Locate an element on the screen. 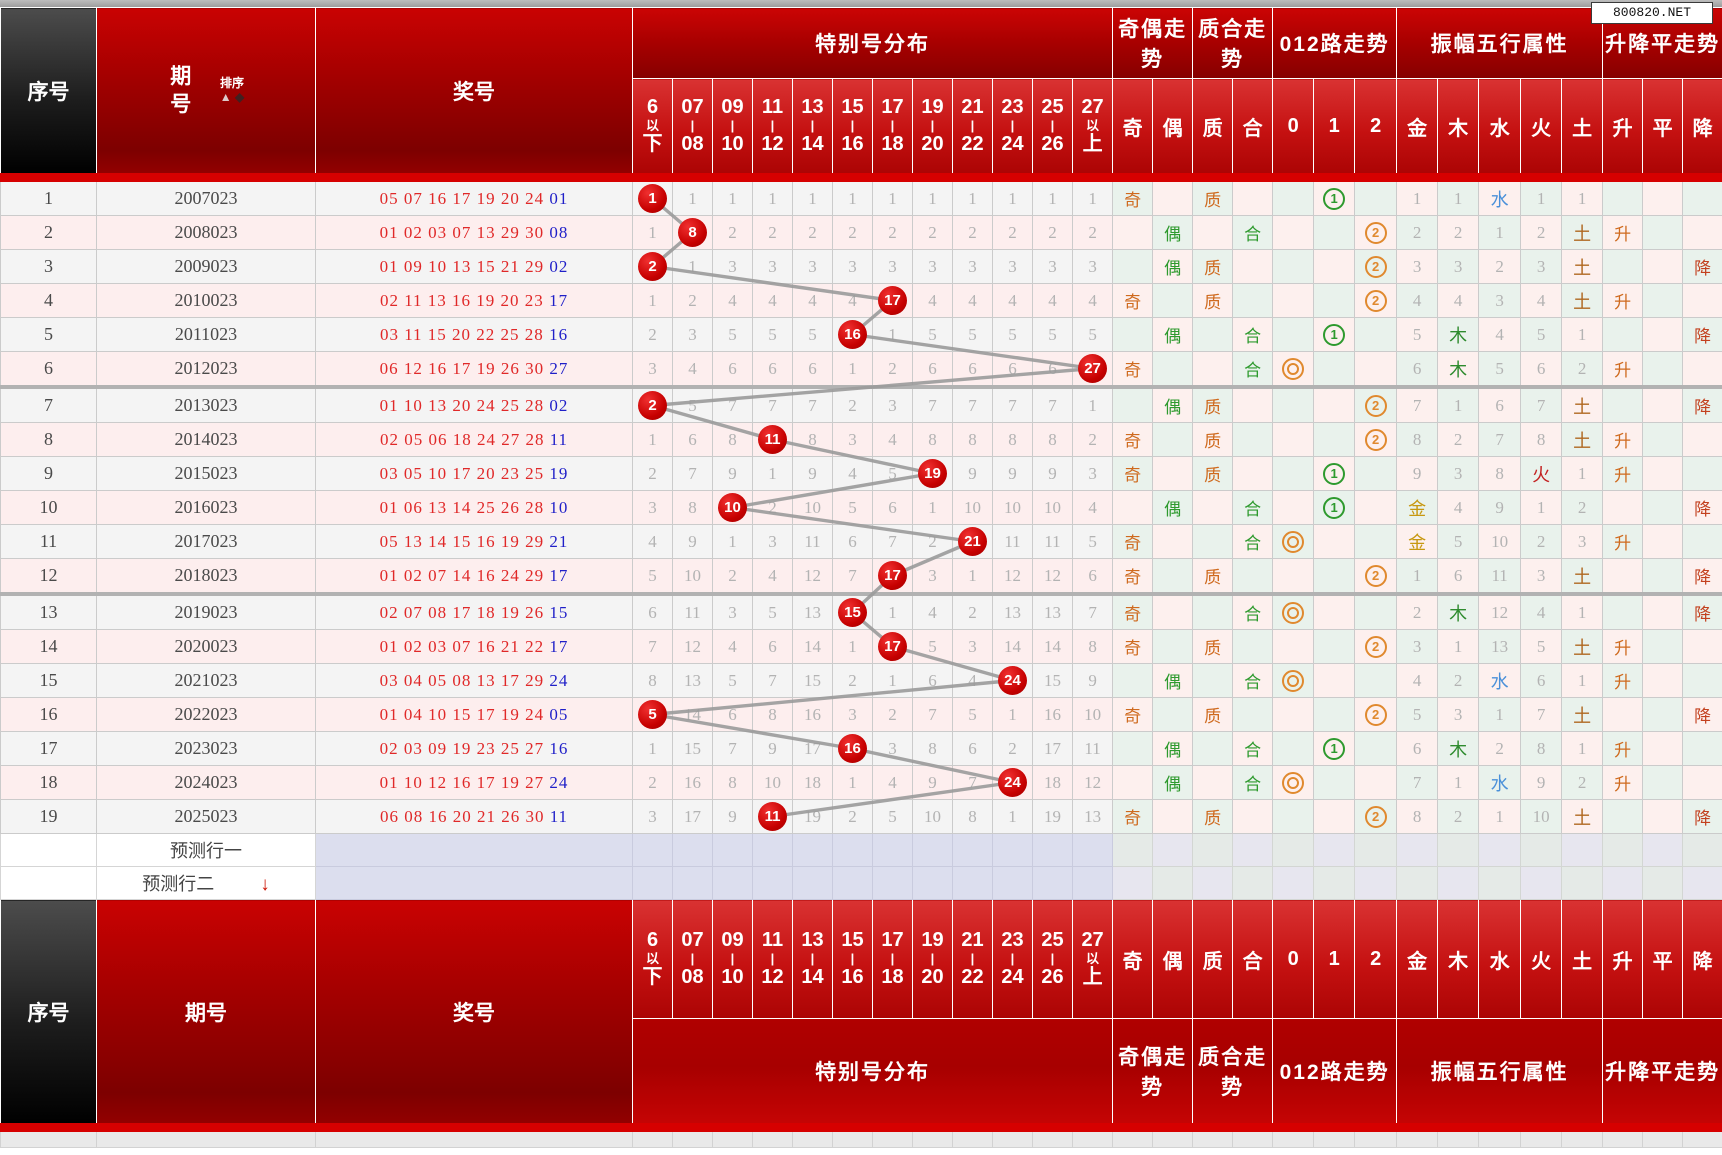  even-cell: 偶 is located at coordinates (1173, 334).